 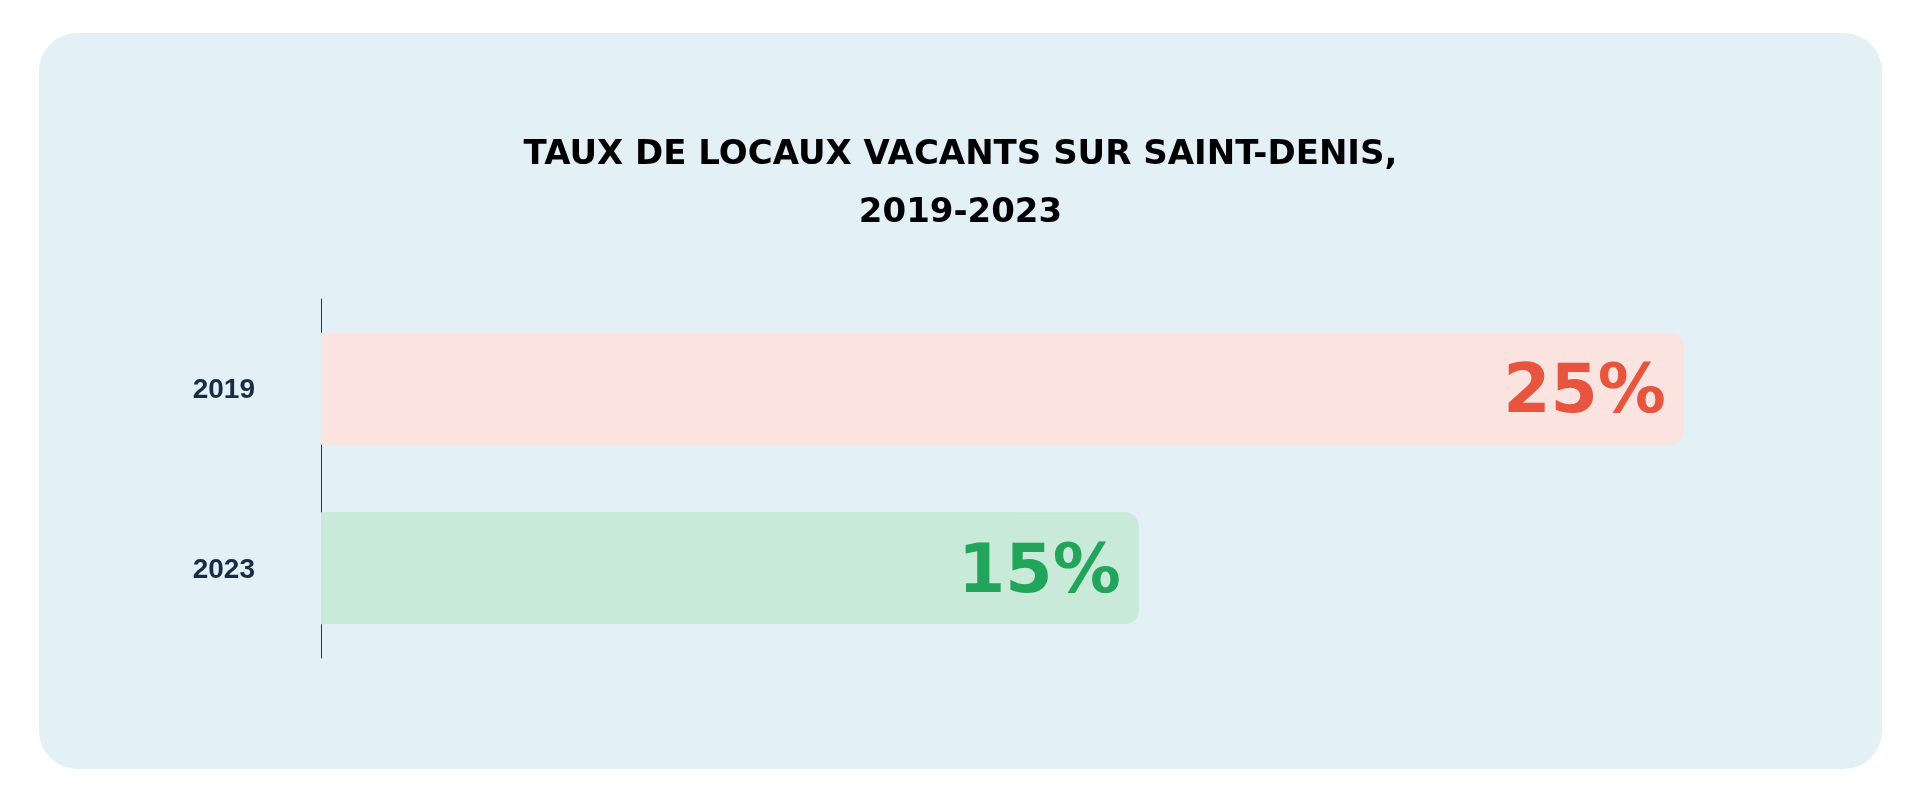 I want to click on chart-title: TAUX DE LOCAUX VACANTS SUR SAINT-DENIS, 2019-2023, so click(x=960, y=181).